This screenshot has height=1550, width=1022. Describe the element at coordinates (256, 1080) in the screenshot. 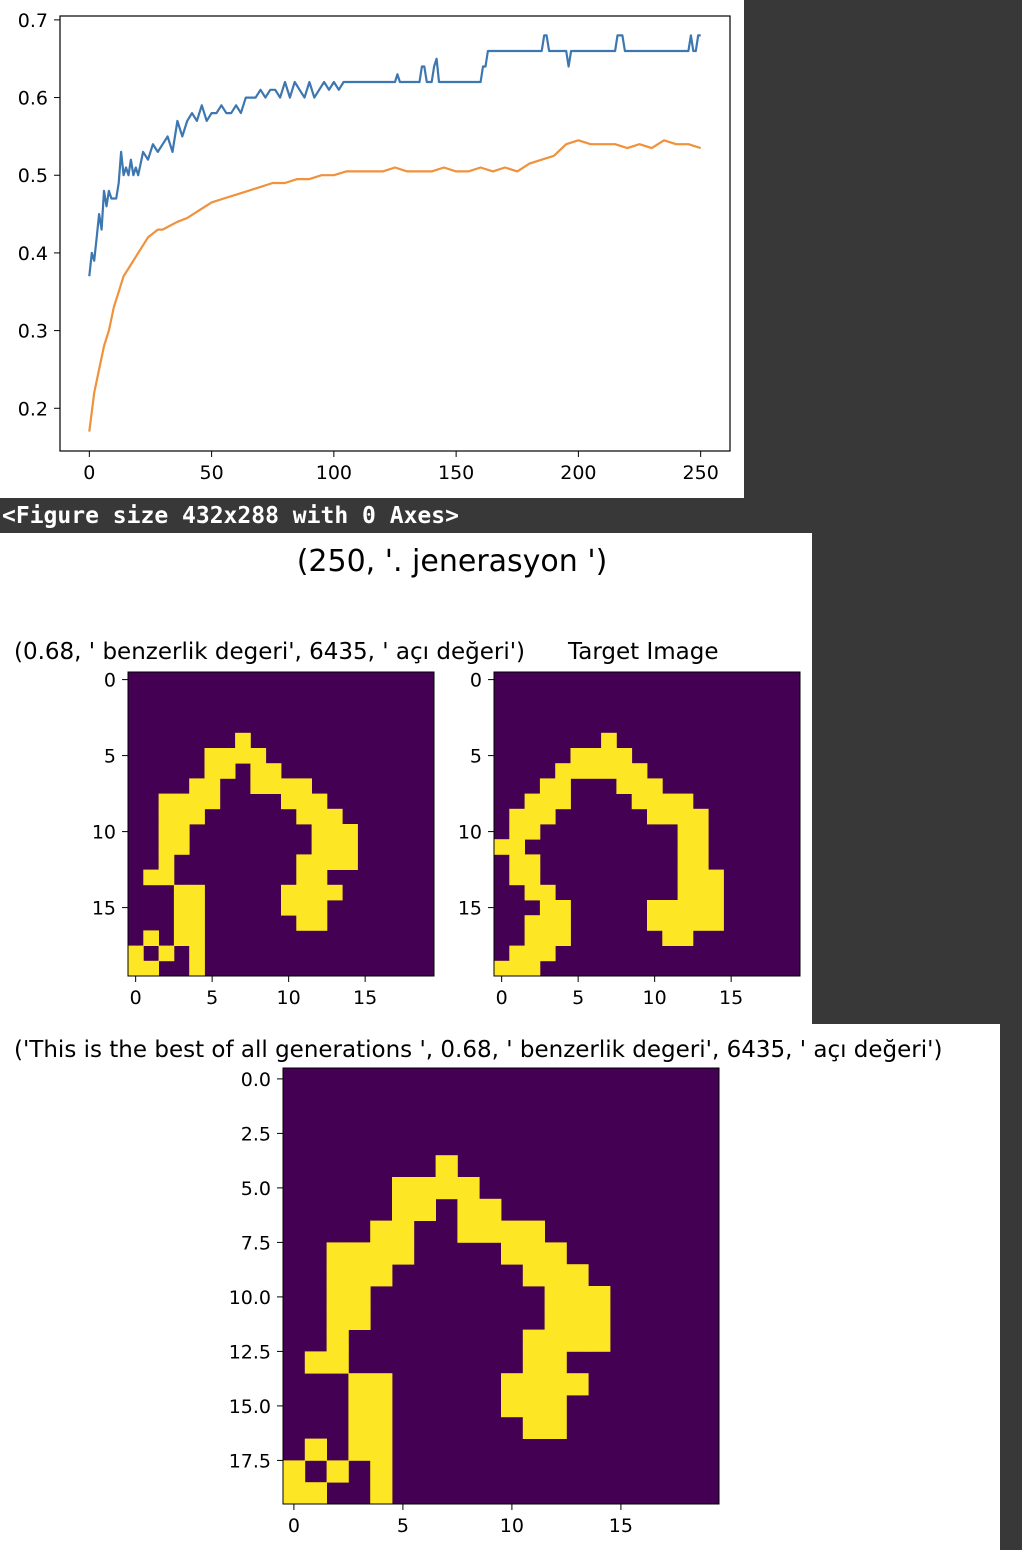

I see `y-tick-label: 0.0` at that location.